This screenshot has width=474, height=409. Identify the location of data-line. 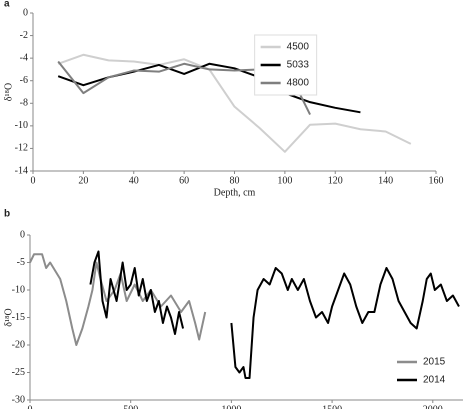
(118, 299).